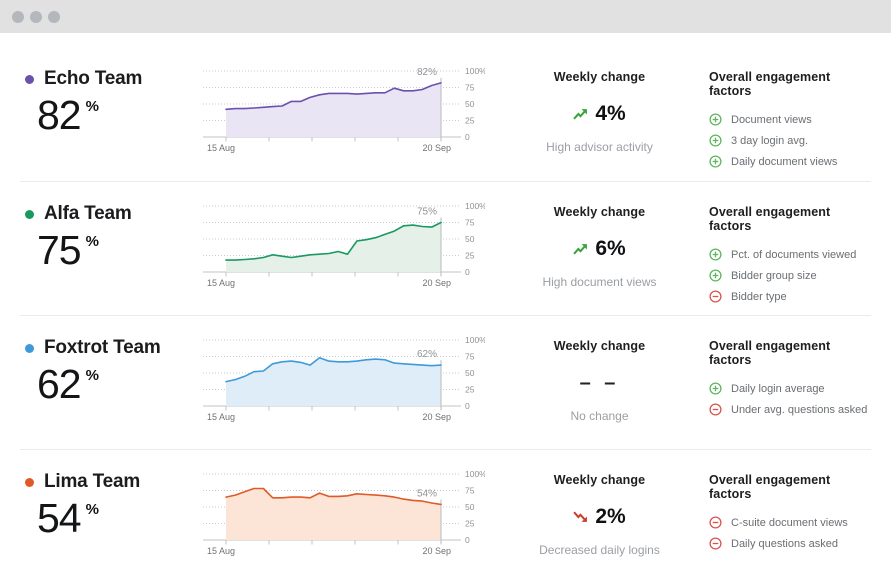  What do you see at coordinates (599, 147) in the screenshot?
I see `weekly-change-note: High advisor activity` at bounding box center [599, 147].